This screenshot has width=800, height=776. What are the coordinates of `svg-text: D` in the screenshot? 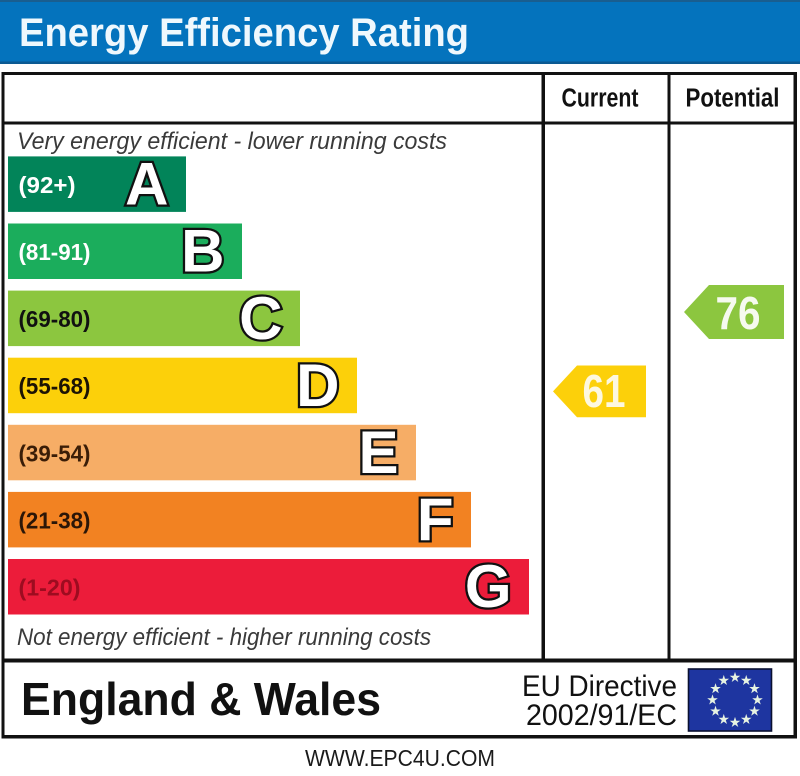 It's located at (317, 385).